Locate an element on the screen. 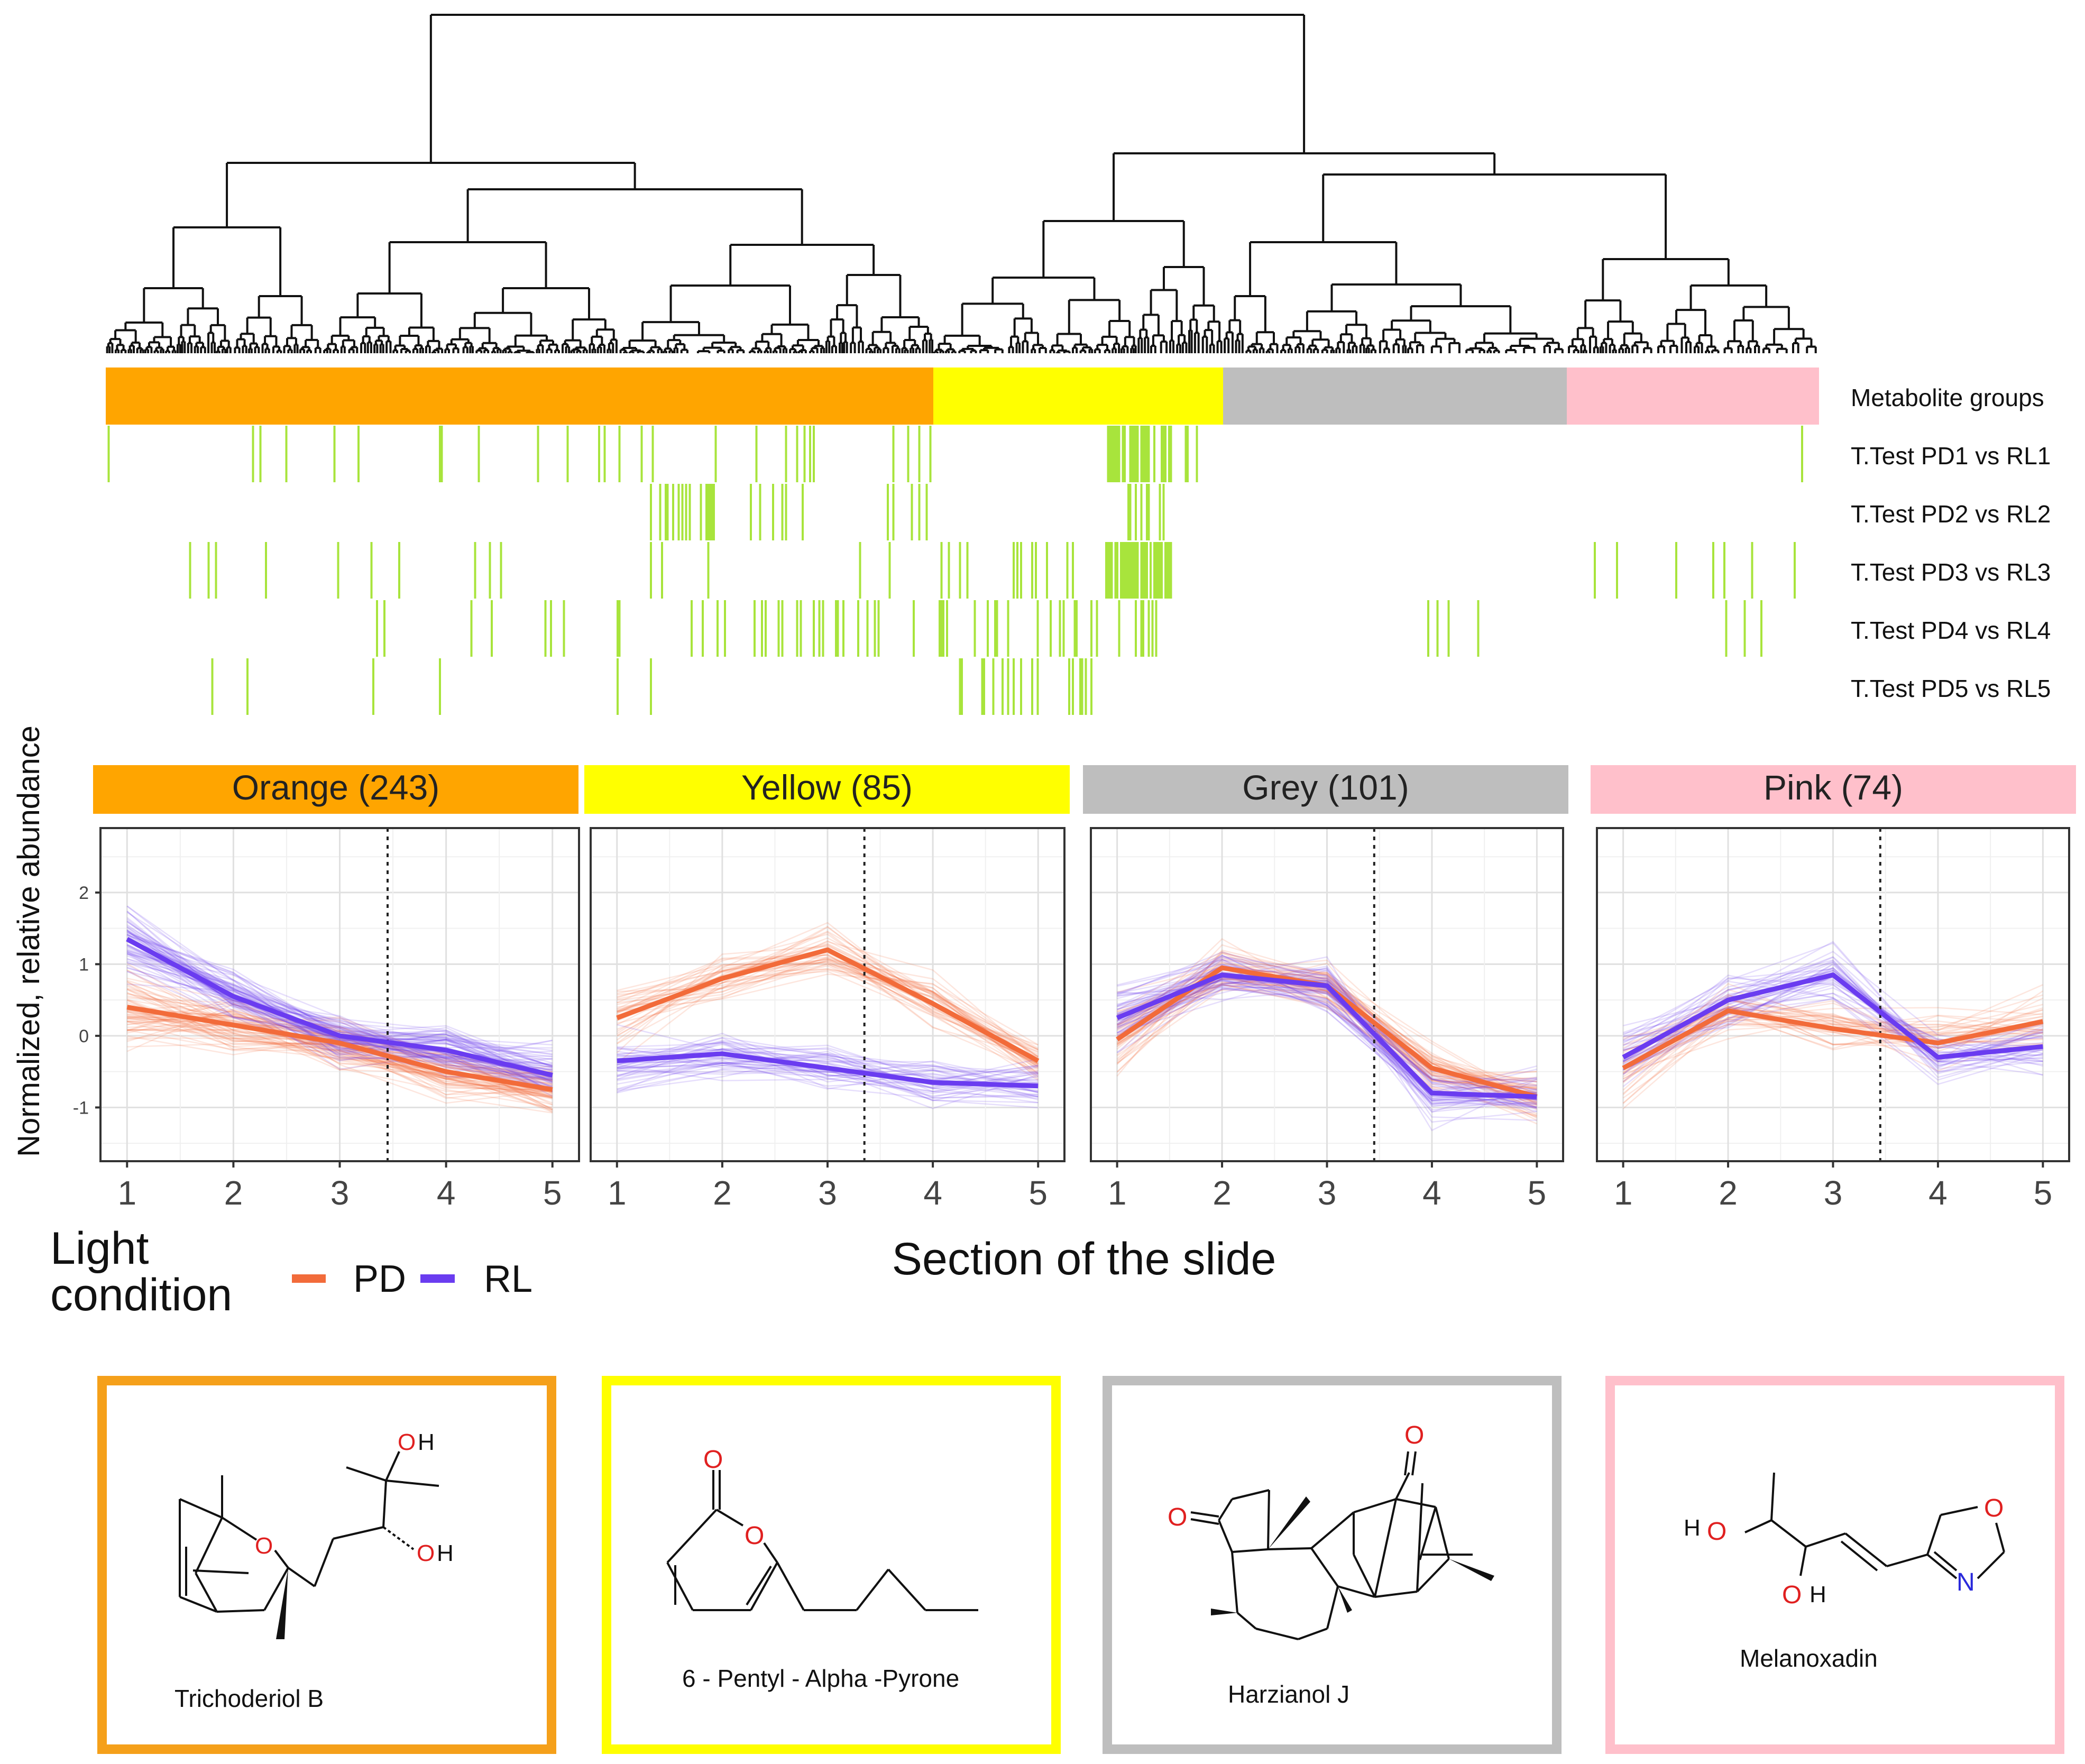 This screenshot has height=1764, width=2085. atom-h-bottom: H is located at coordinates (1818, 1595).